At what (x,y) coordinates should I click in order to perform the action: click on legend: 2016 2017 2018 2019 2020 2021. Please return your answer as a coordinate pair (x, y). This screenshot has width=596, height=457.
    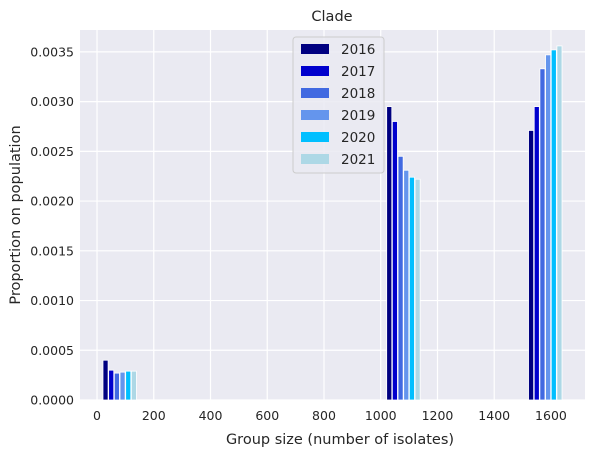
    Looking at the image, I should click on (338, 105).